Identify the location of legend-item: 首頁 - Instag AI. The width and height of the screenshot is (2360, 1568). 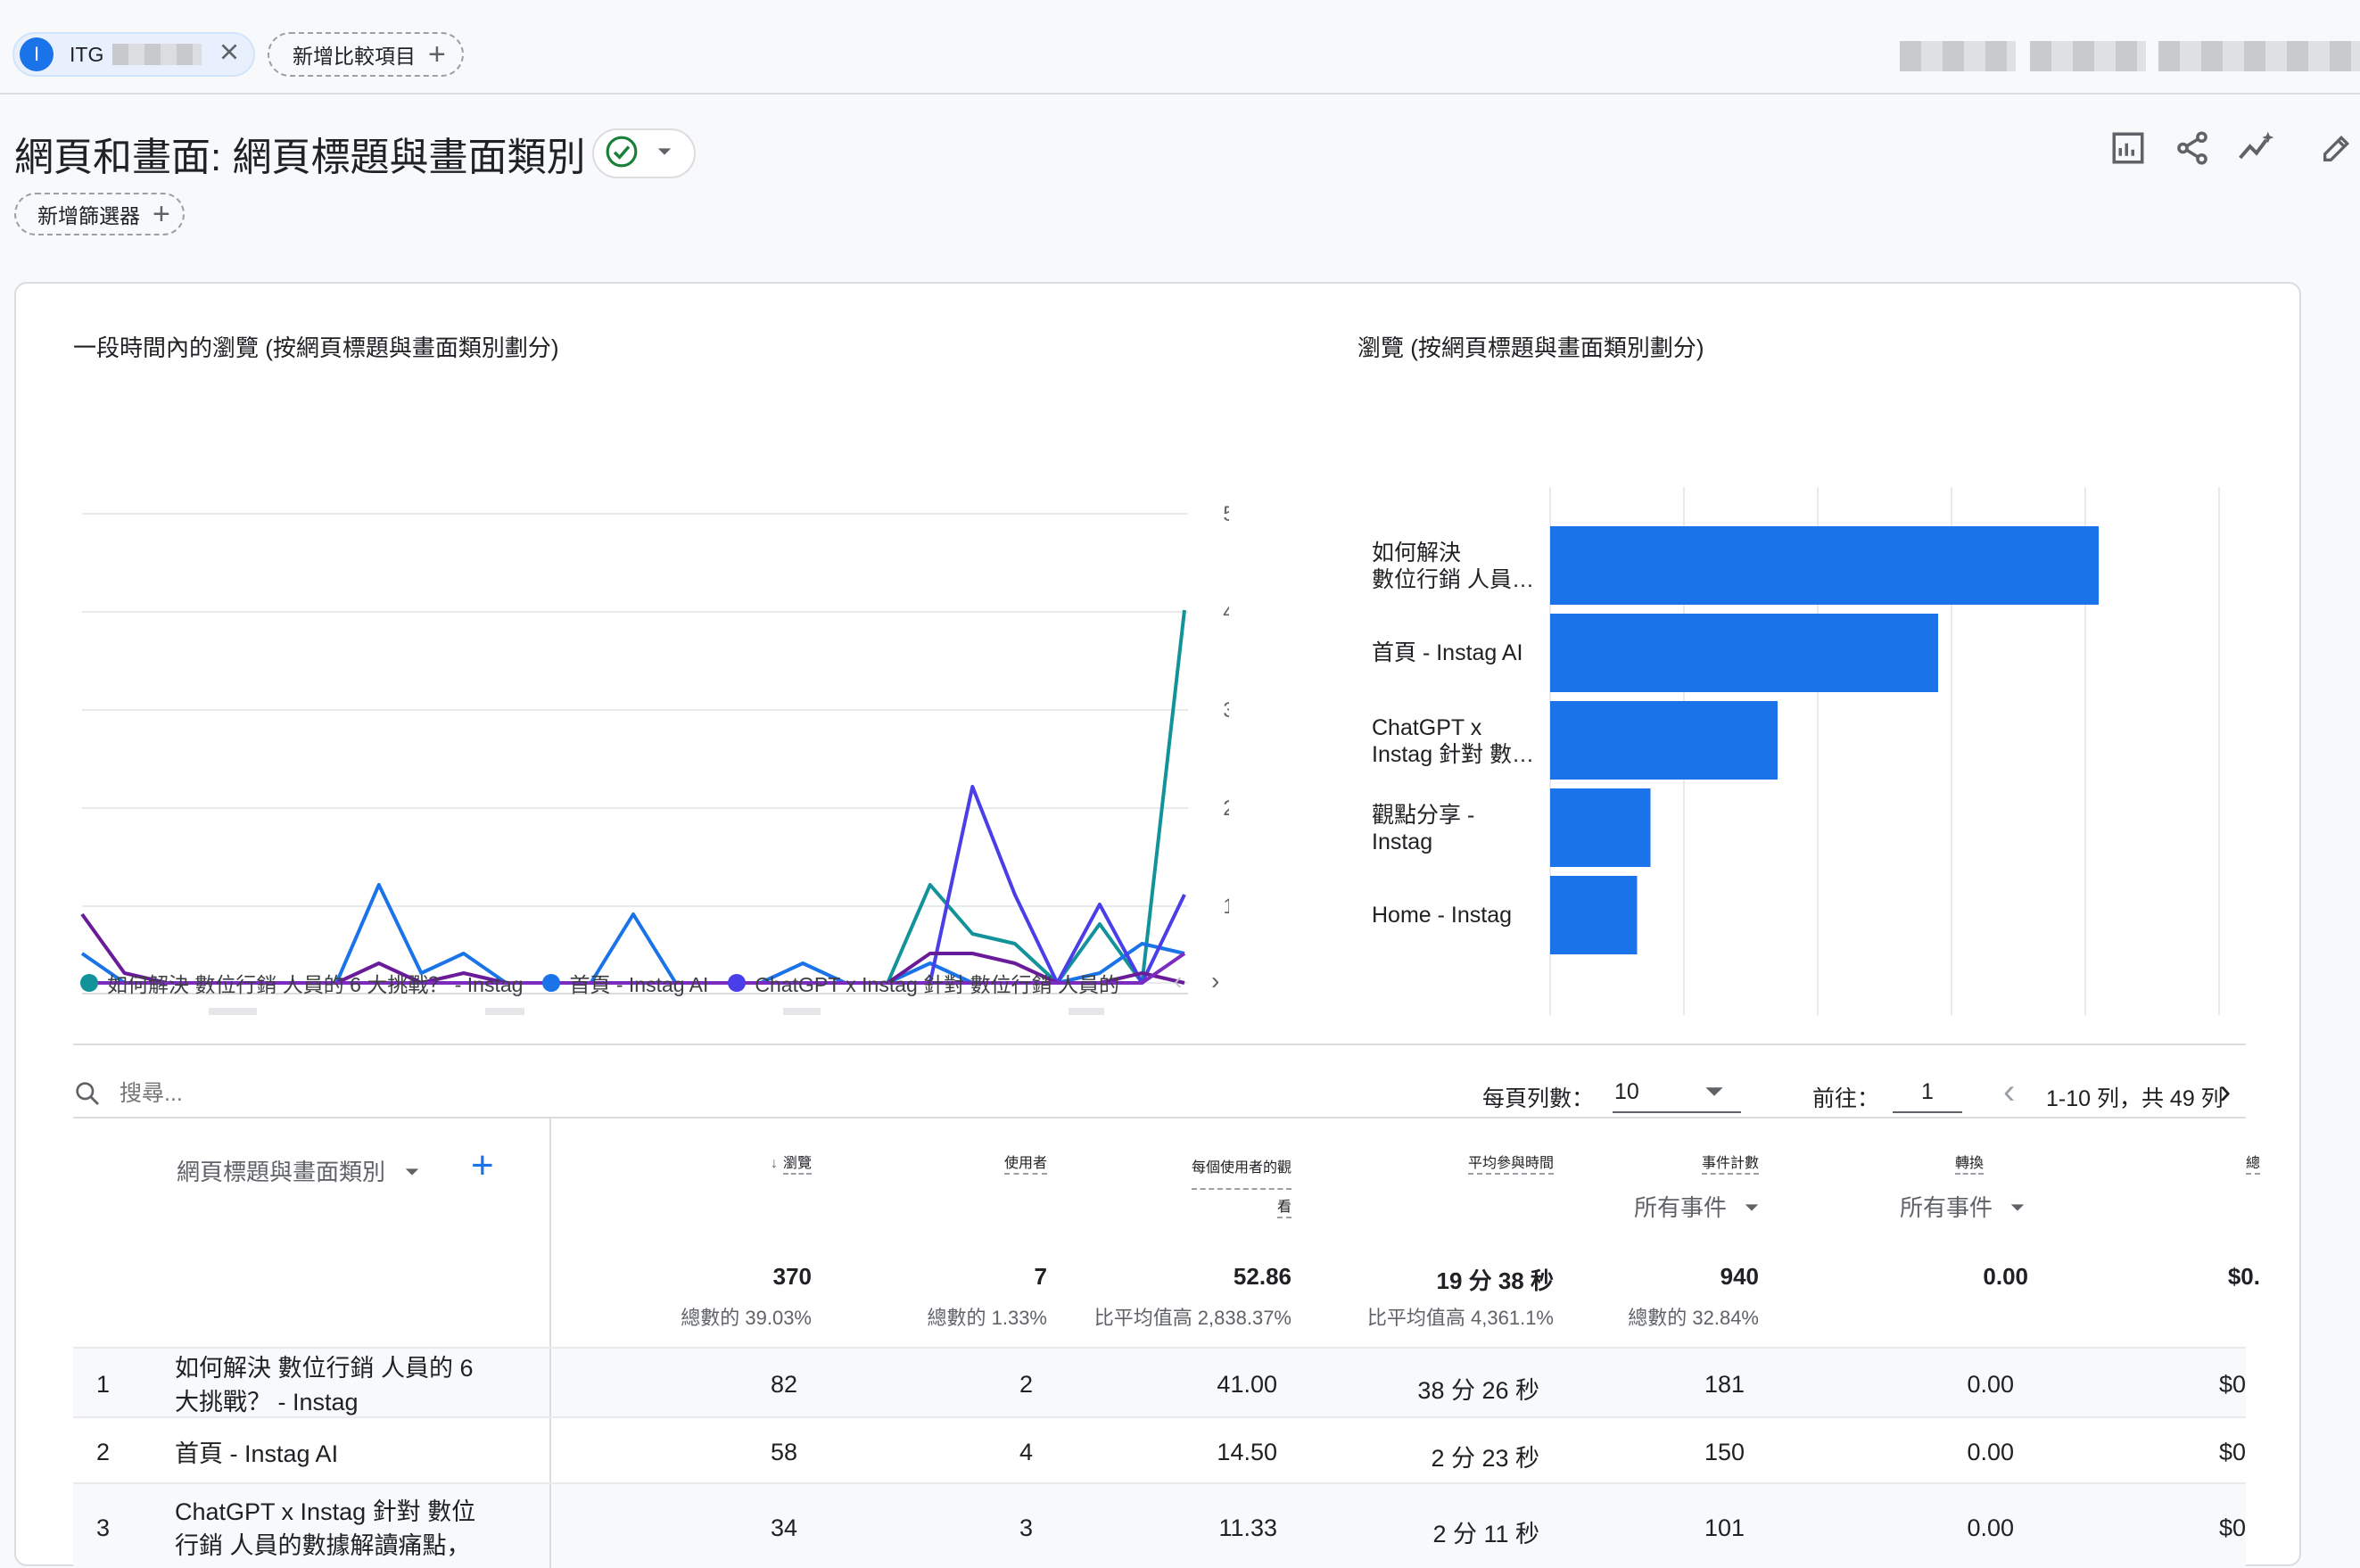
(625, 983).